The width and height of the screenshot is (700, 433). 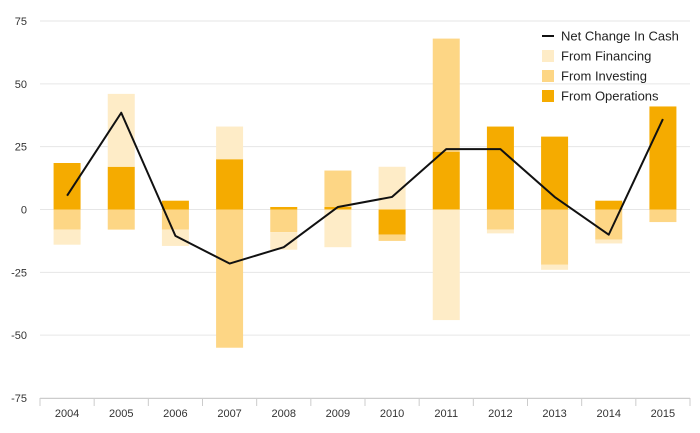 I want to click on bar-from-operations-2004, so click(x=67, y=186).